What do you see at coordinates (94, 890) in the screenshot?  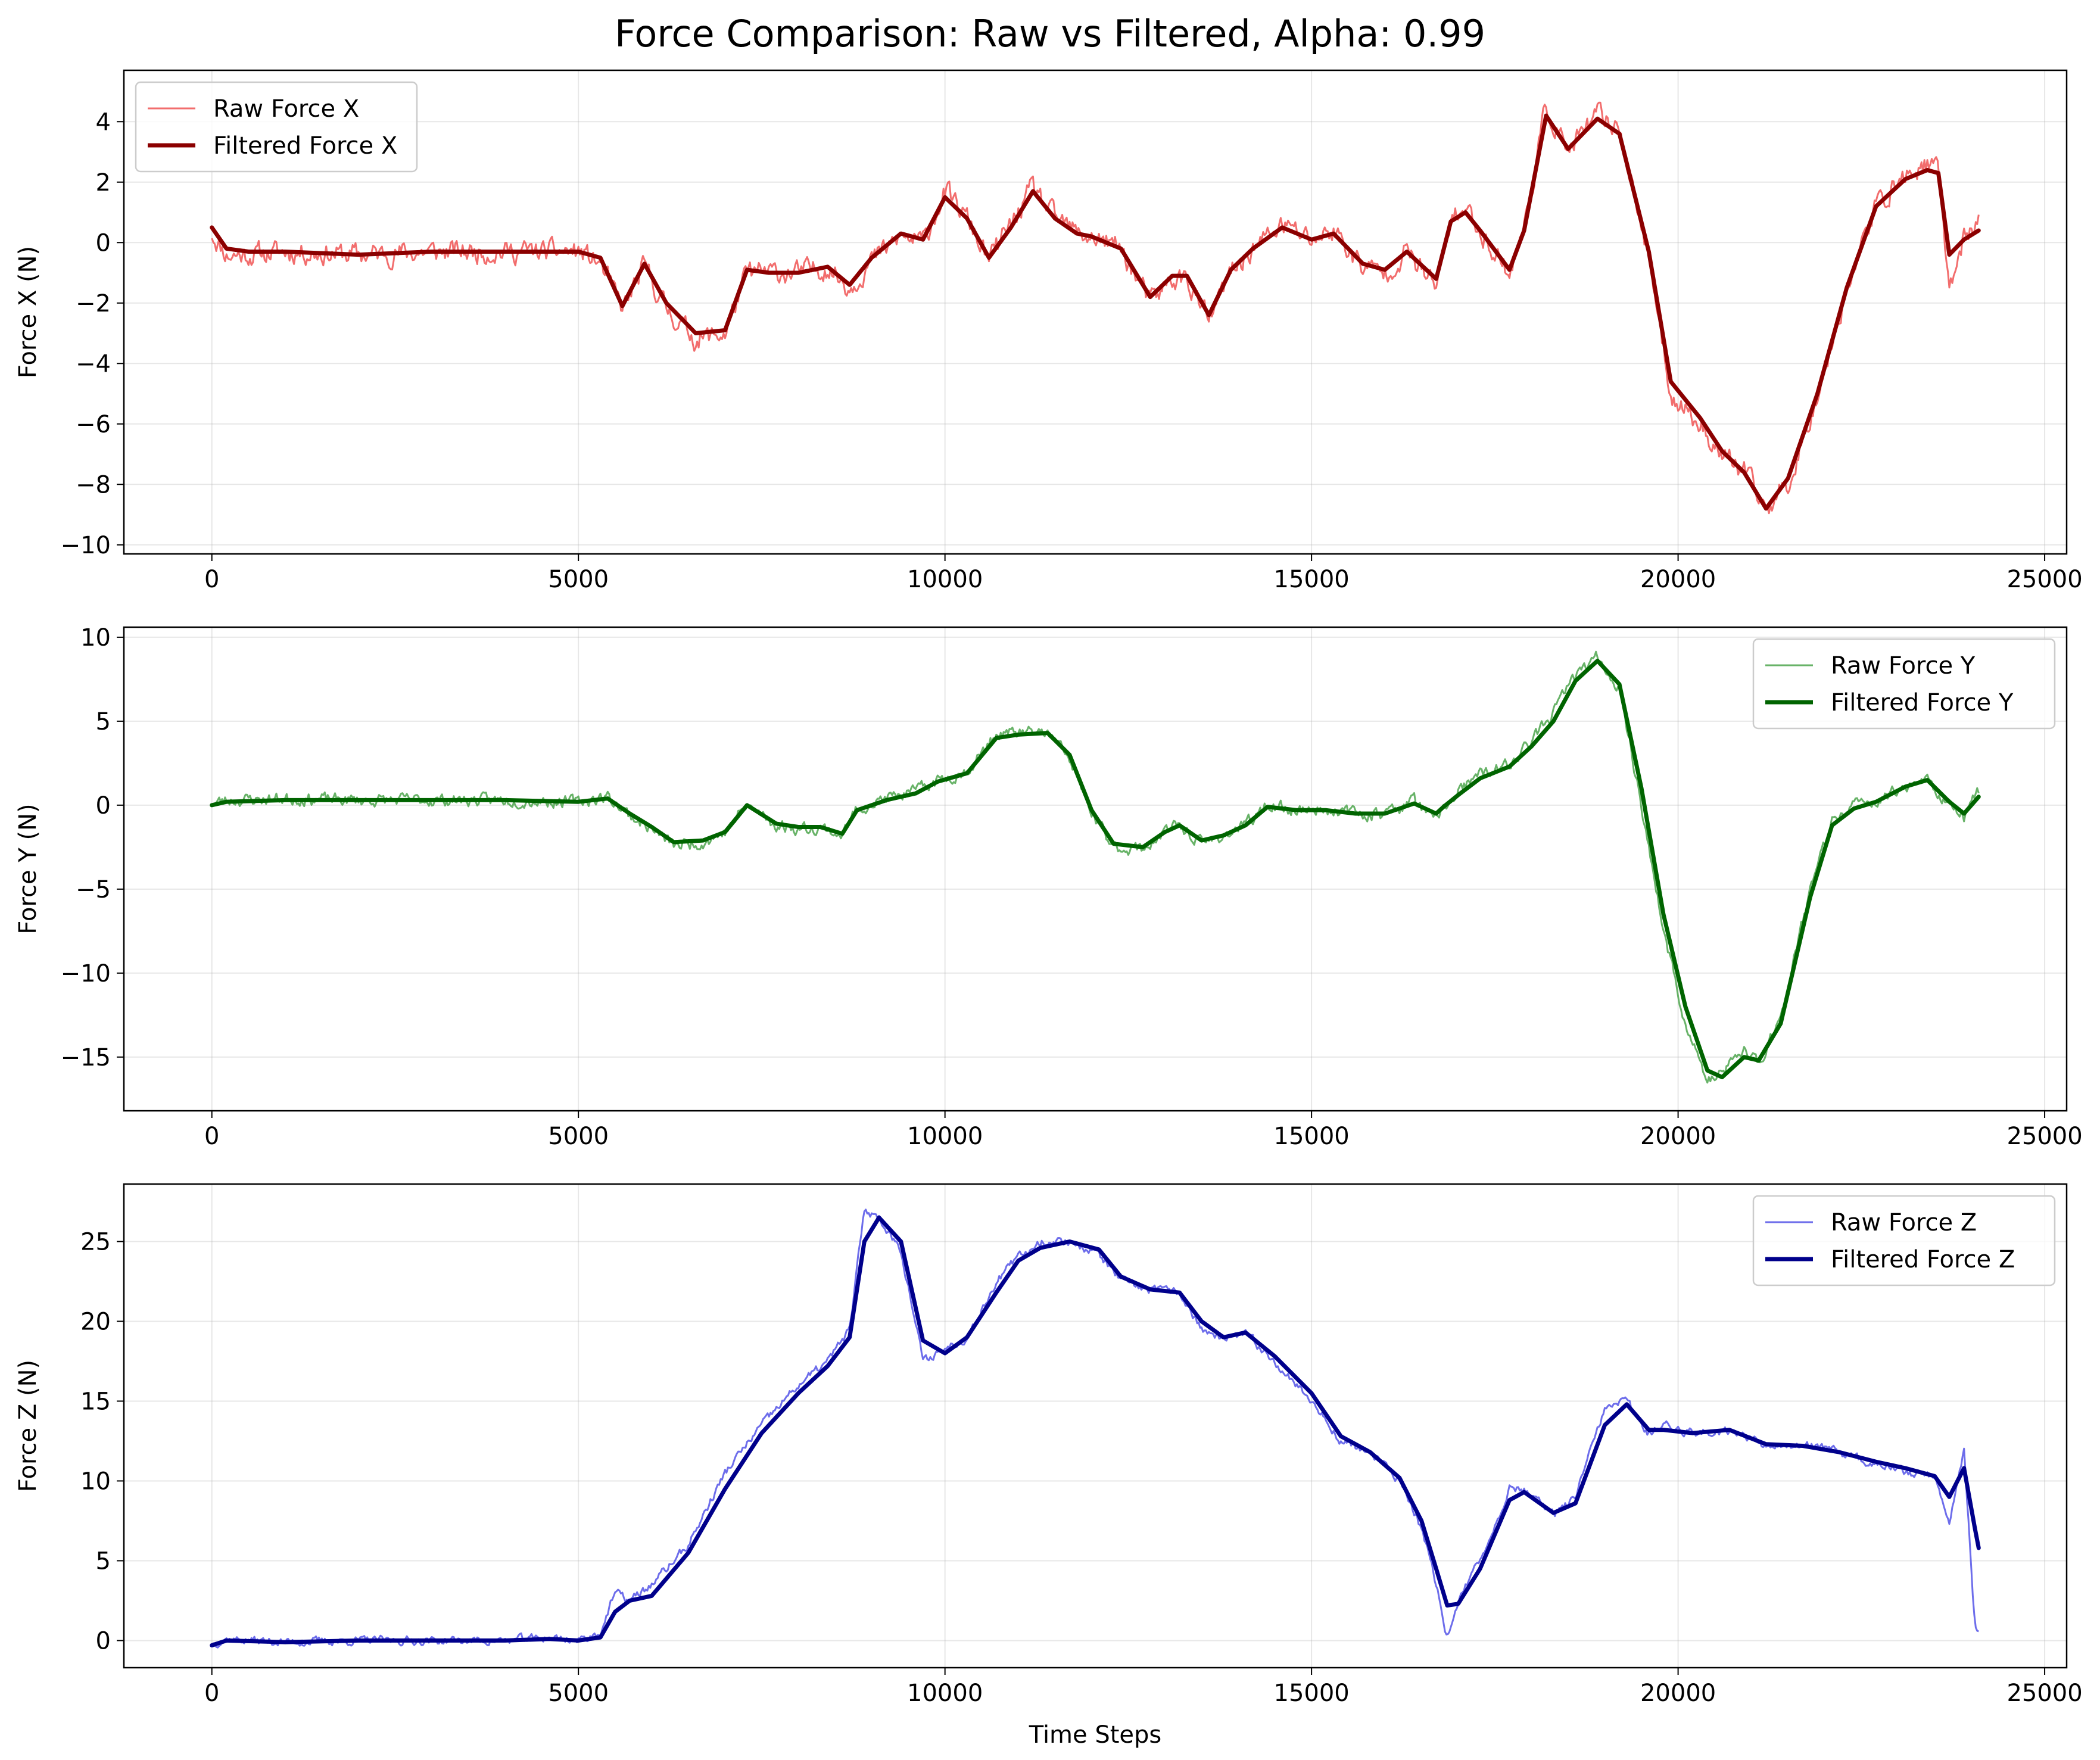 I see `y-tick-label: −5` at bounding box center [94, 890].